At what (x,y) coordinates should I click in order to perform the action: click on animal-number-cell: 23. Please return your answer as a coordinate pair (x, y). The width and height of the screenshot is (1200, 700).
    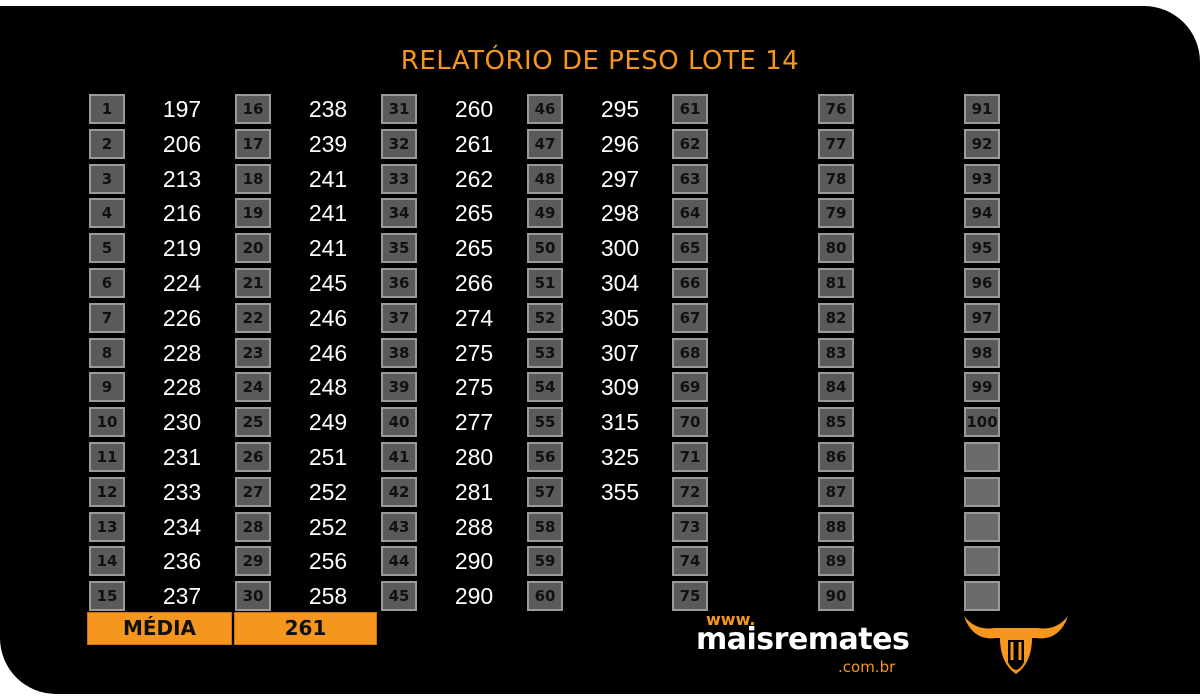
    Looking at the image, I should click on (253, 352).